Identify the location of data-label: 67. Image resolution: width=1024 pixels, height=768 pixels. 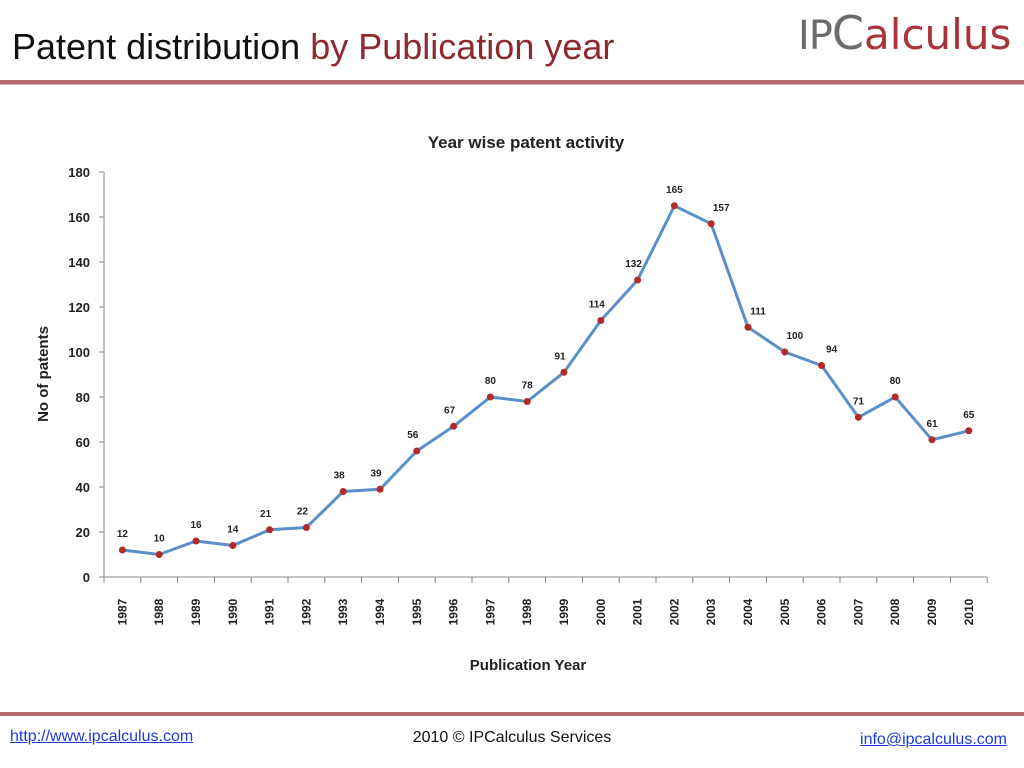
(450, 410).